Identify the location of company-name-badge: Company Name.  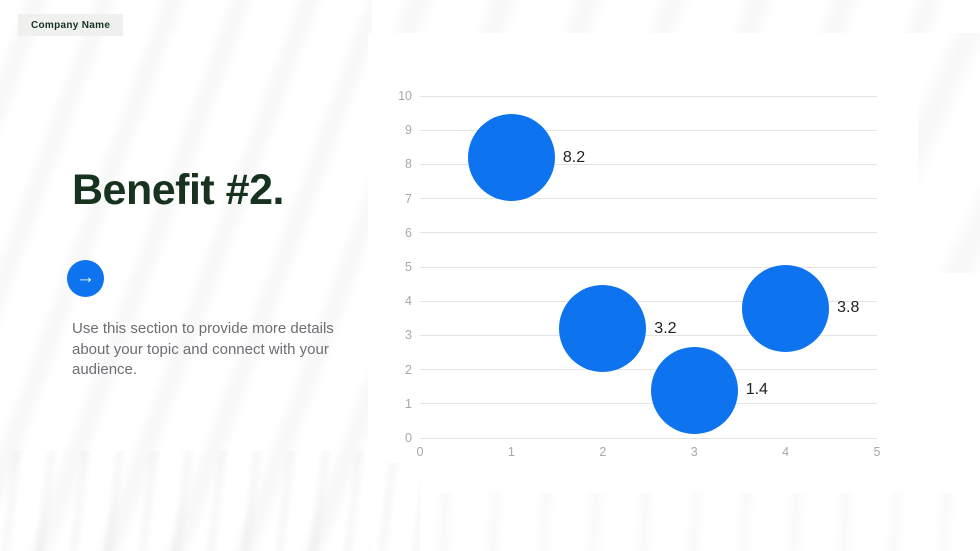
(71, 25).